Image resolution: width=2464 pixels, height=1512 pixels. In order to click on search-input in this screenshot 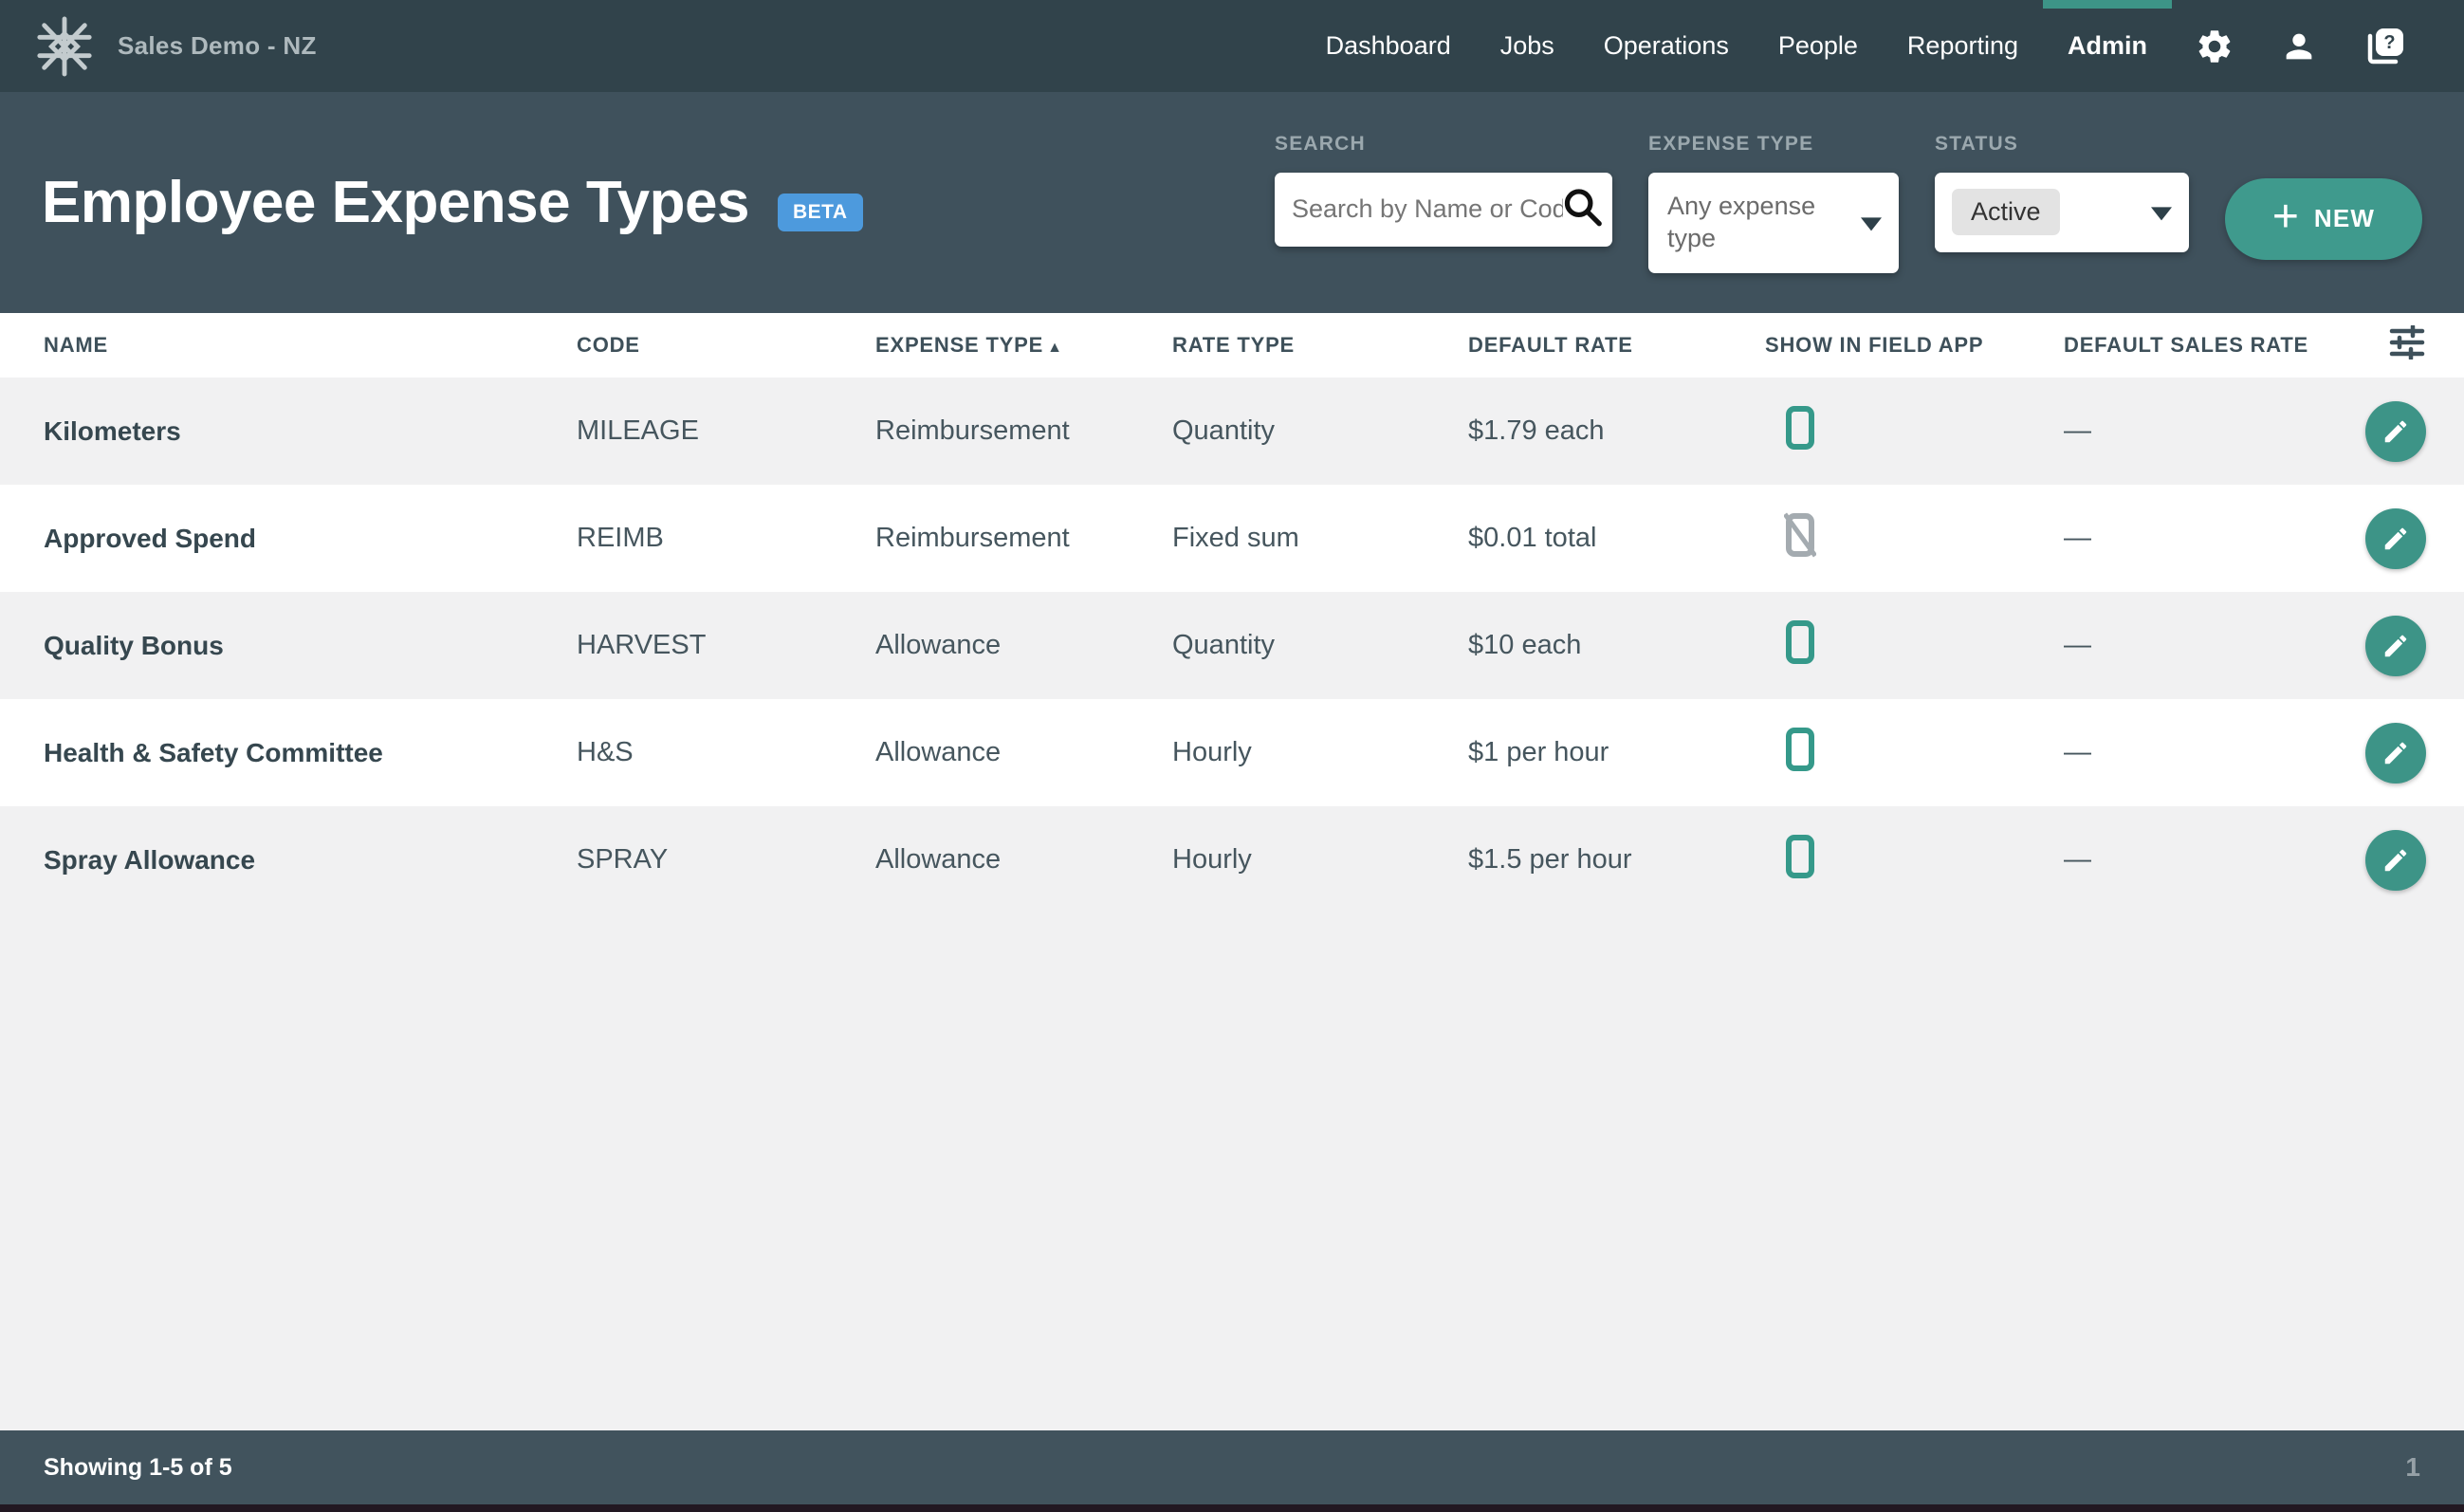, I will do `click(1443, 209)`.